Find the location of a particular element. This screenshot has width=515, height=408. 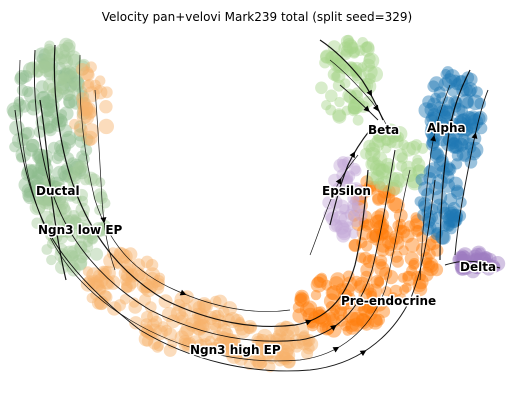

streamline-arrow is located at coordinates (433, 138).